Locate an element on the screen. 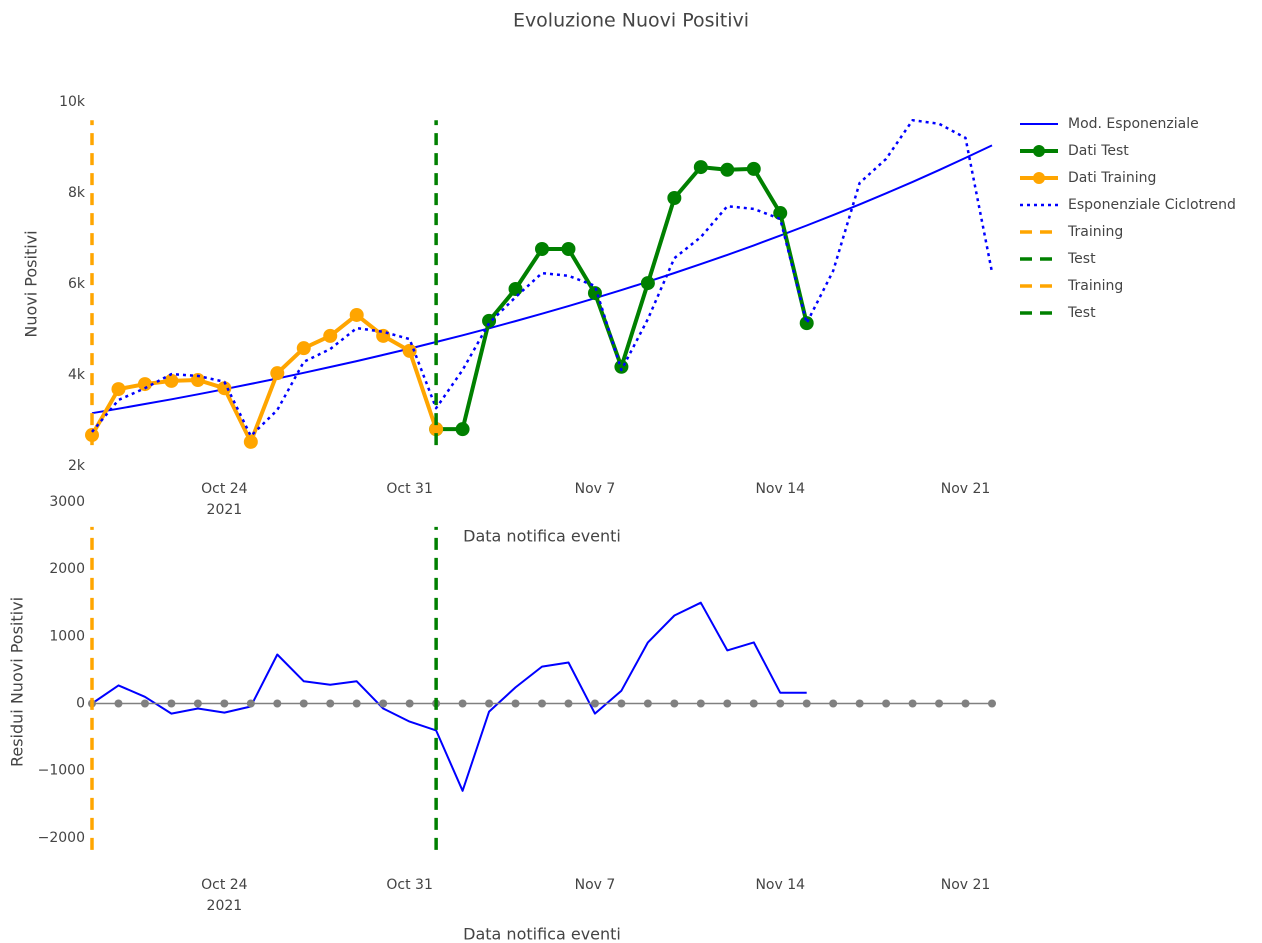 The image size is (1262, 943). legend-label: Esponenziale Ciclotrend is located at coordinates (1152, 205).